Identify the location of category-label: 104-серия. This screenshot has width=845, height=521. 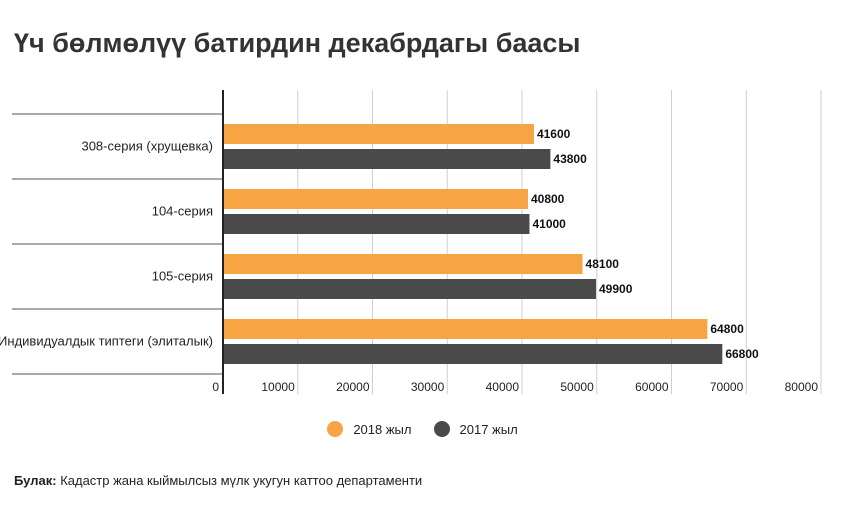
(182, 211).